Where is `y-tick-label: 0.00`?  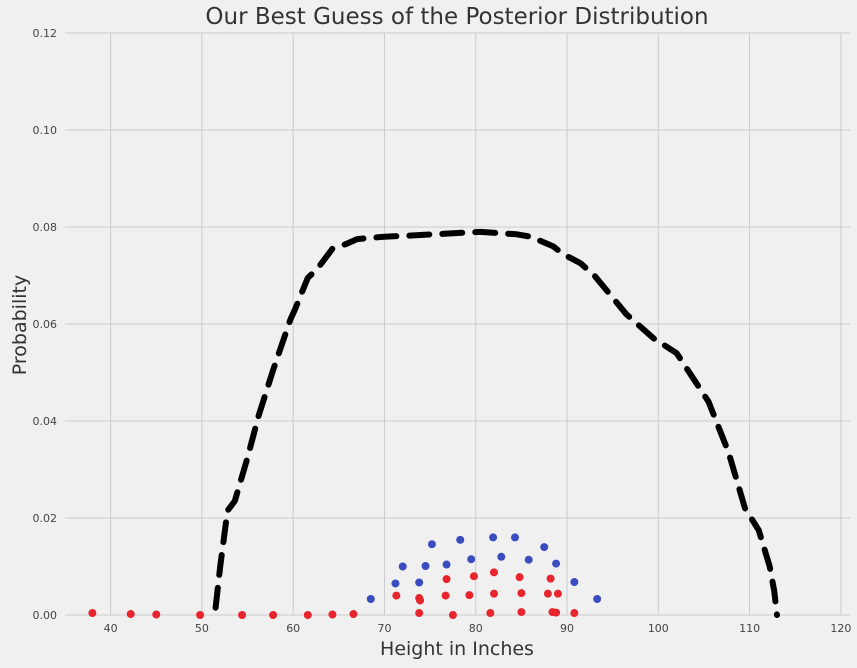
y-tick-label: 0.00 is located at coordinates (45, 615).